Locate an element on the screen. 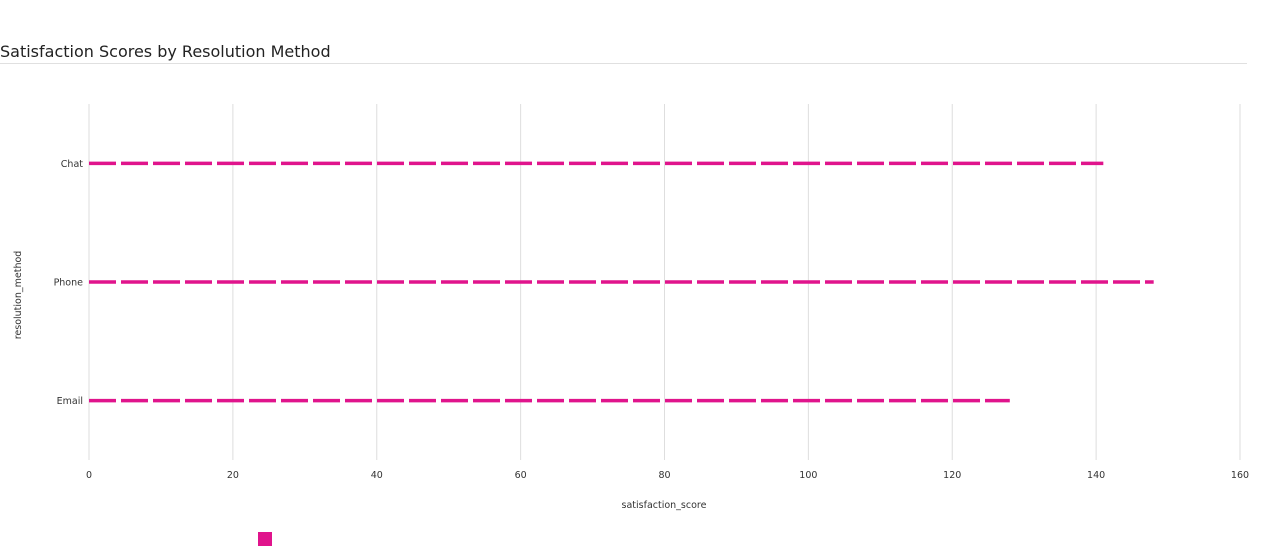 This screenshot has height=554, width=1280. x-tick-labels: 0 20 40 60 80 100 120 140 160 is located at coordinates (667, 475).